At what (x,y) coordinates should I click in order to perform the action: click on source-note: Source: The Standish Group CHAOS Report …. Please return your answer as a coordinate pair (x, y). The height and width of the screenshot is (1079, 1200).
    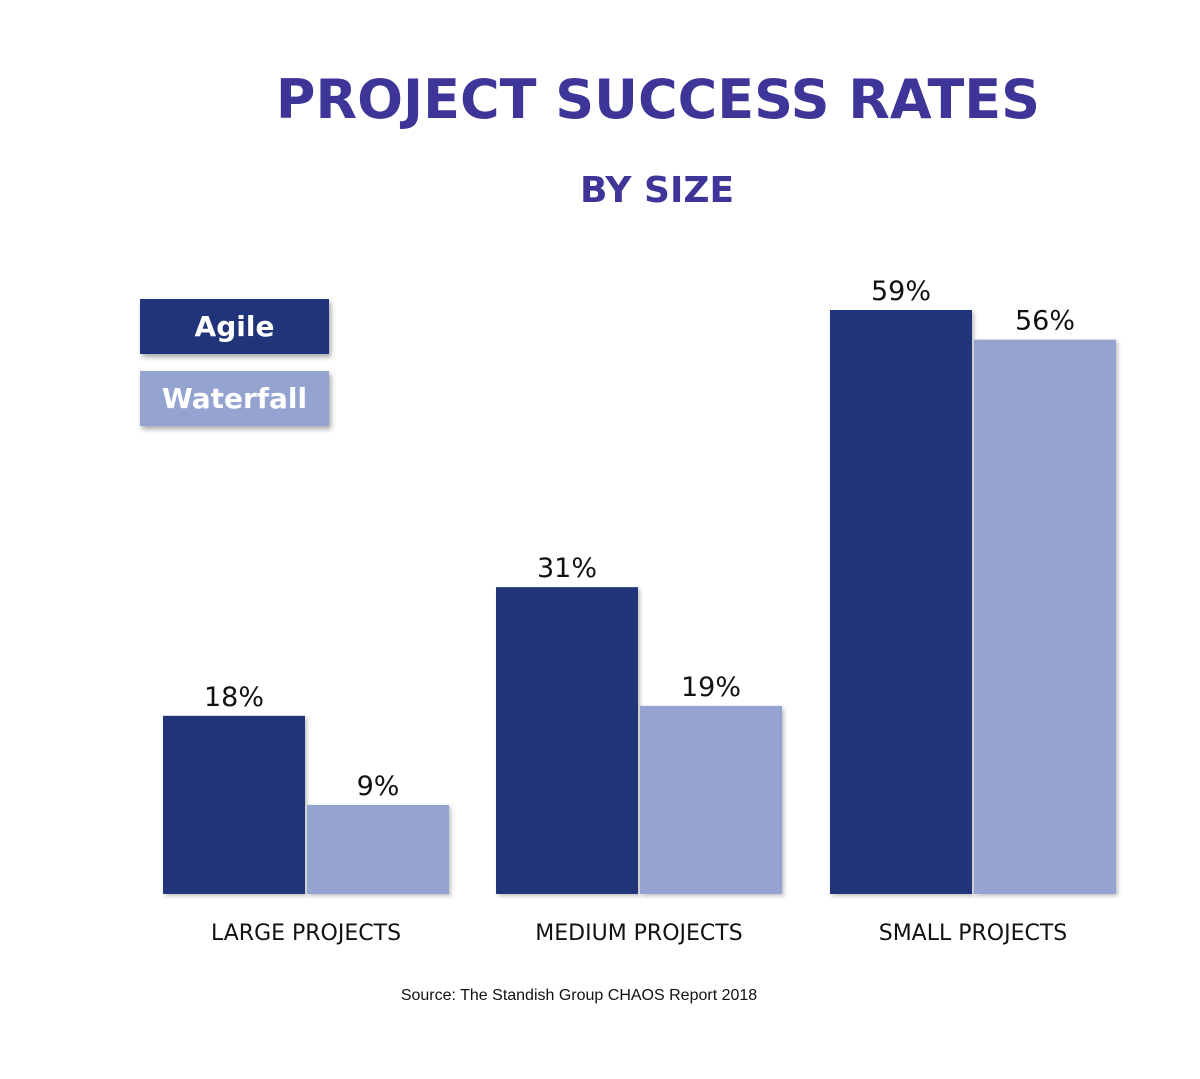
    Looking at the image, I should click on (579, 995).